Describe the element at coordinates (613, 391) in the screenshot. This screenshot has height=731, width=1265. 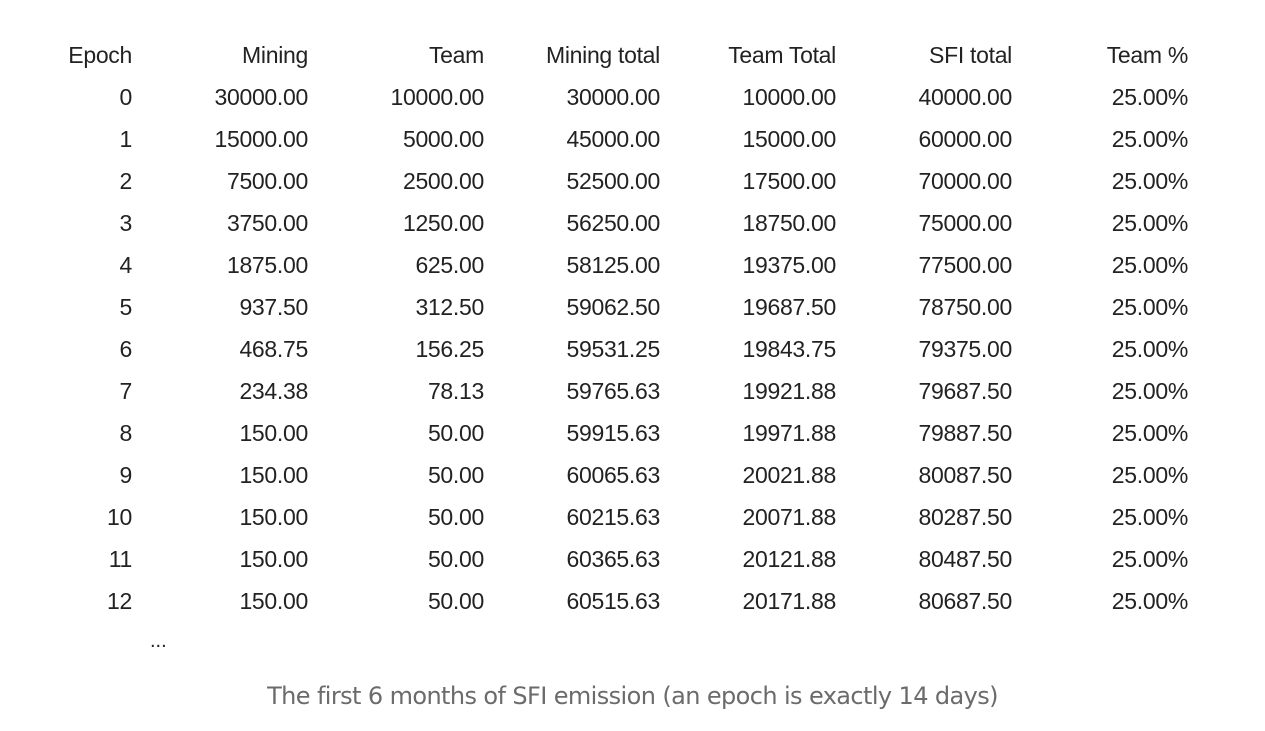
I see `cell-mining-total: 59765.63` at that location.